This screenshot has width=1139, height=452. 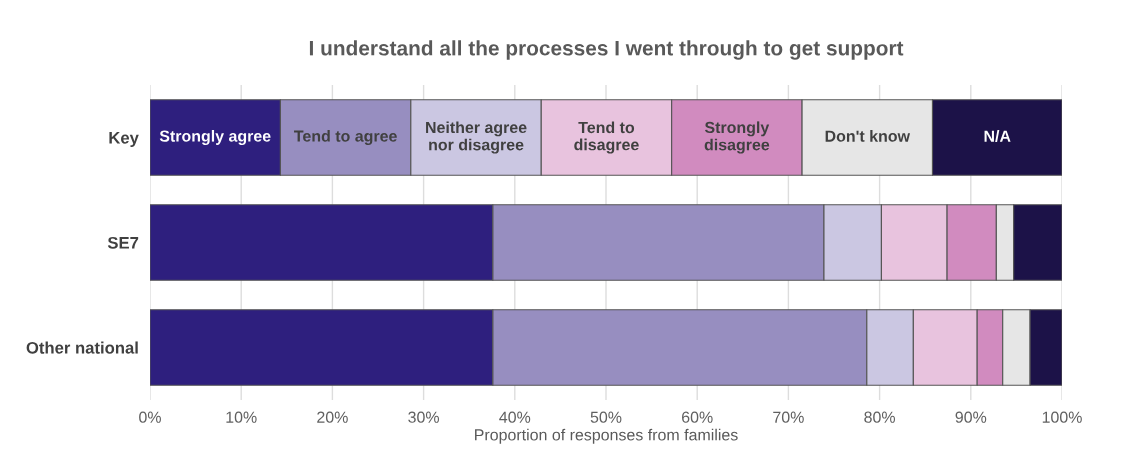 What do you see at coordinates (868, 136) in the screenshot?
I see `series-label: Don't know` at bounding box center [868, 136].